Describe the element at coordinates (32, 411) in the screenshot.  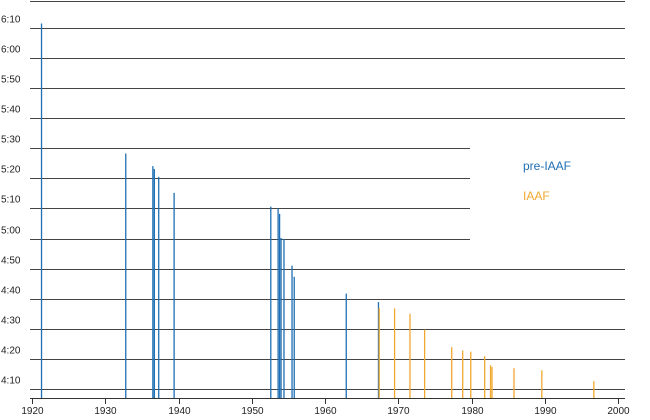
I see `x-tick-label: 1920` at that location.